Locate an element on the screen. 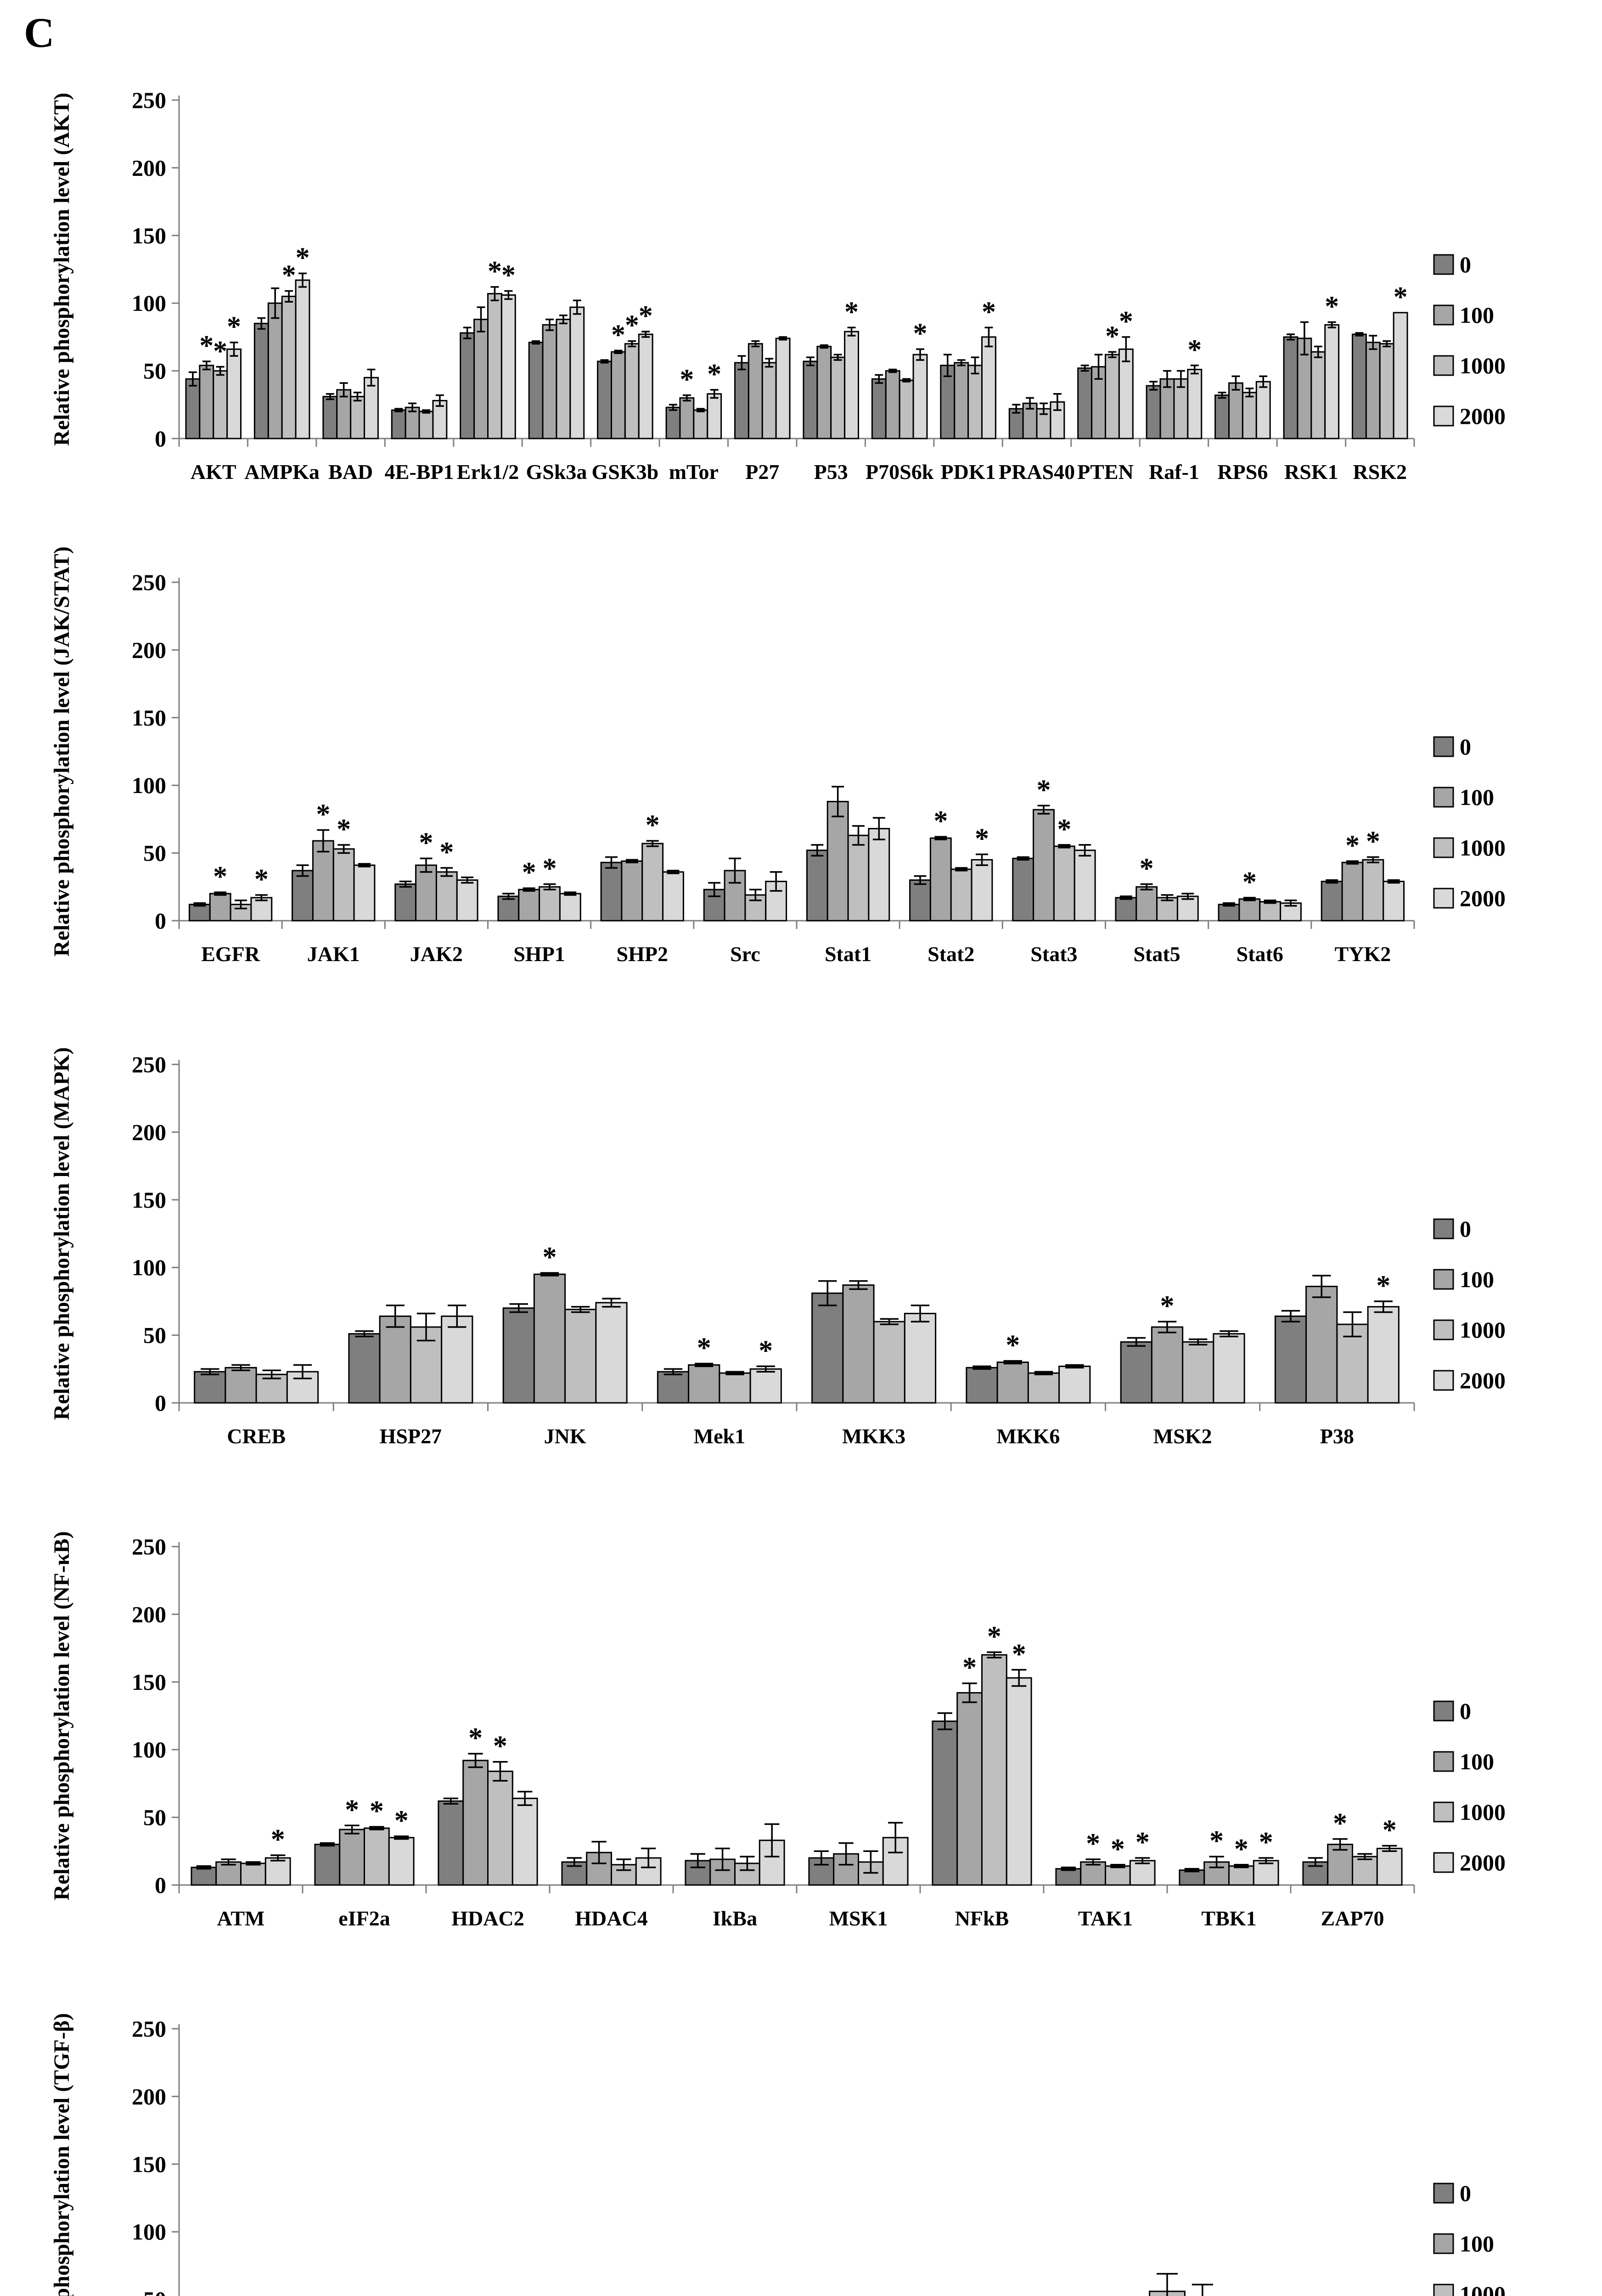 This screenshot has width=1602, height=2296. category-label: RPS6 is located at coordinates (1242, 472).